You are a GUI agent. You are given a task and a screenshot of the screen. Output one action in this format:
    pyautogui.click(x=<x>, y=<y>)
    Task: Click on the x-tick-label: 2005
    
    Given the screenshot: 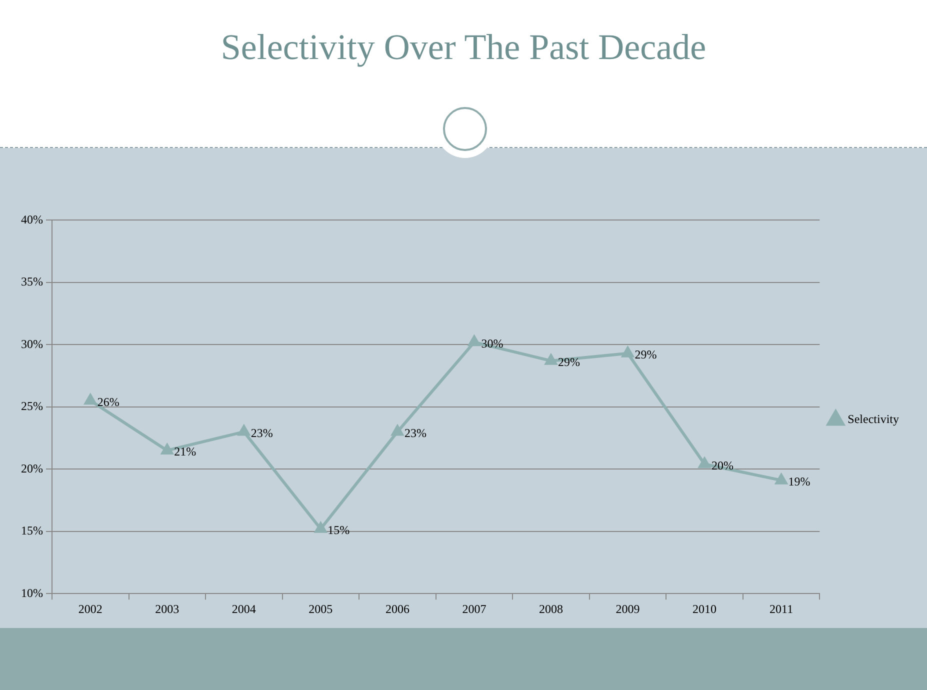 What is the action you would take?
    pyautogui.click(x=320, y=609)
    